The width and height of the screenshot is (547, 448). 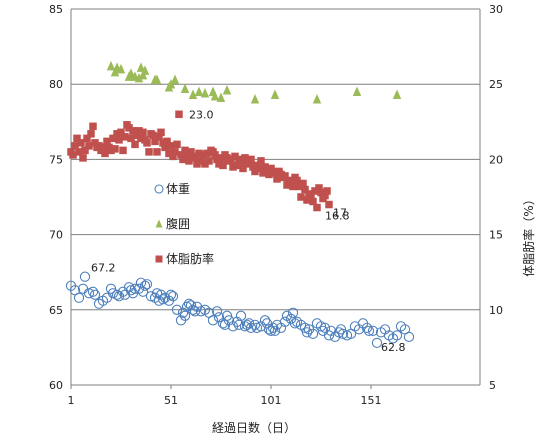 I want to click on x-axis-title: 経過日数（日）, so click(x=254, y=427).